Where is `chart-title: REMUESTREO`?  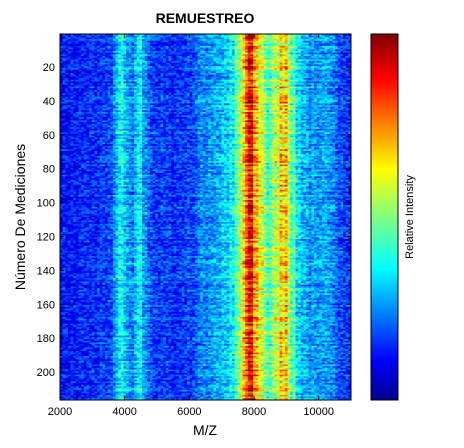 chart-title: REMUESTREO is located at coordinates (205, 18).